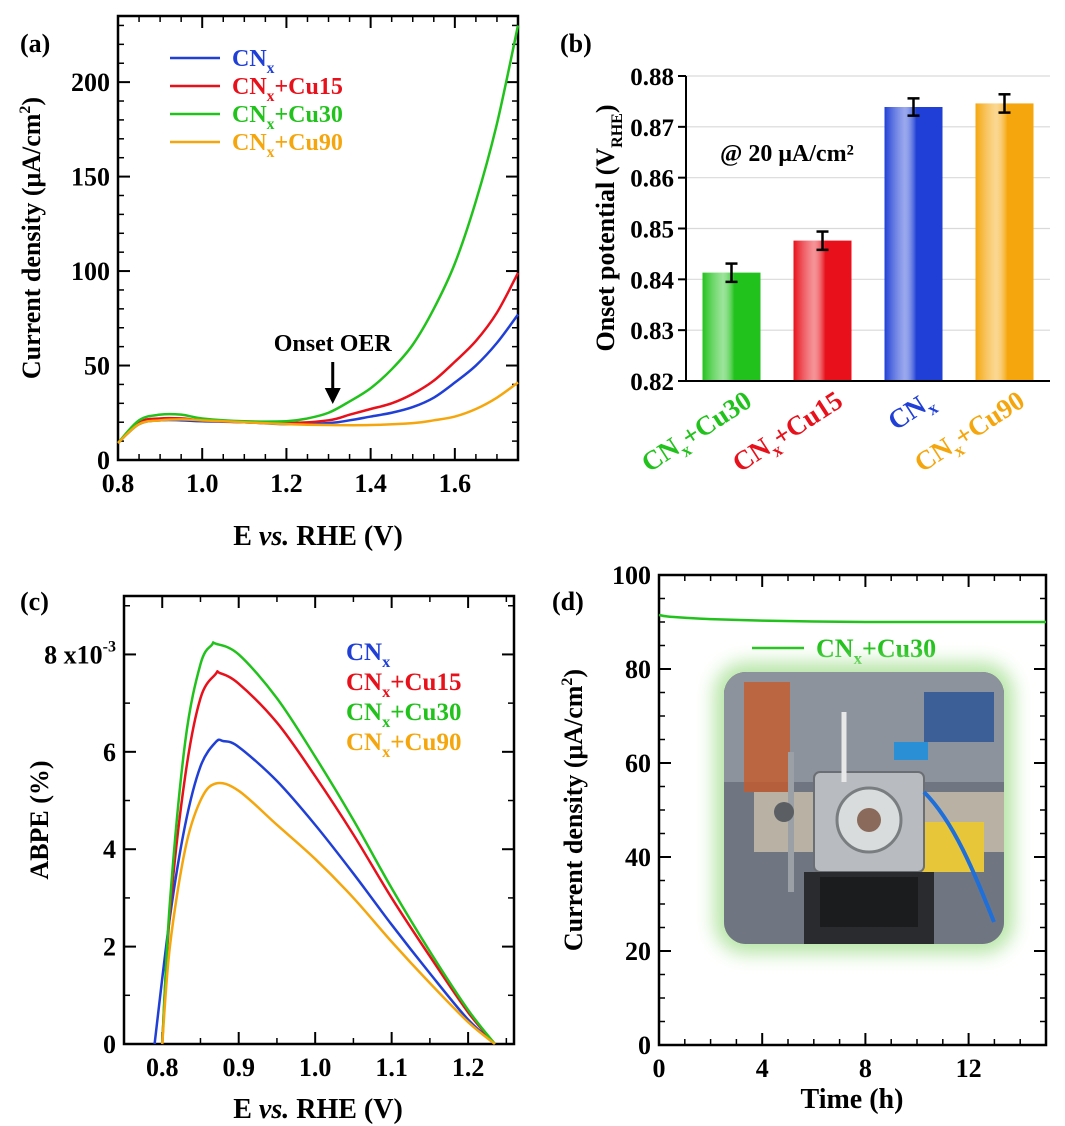 The height and width of the screenshot is (1126, 1065). I want to click on panel-a-ticks, so click(317, 238).